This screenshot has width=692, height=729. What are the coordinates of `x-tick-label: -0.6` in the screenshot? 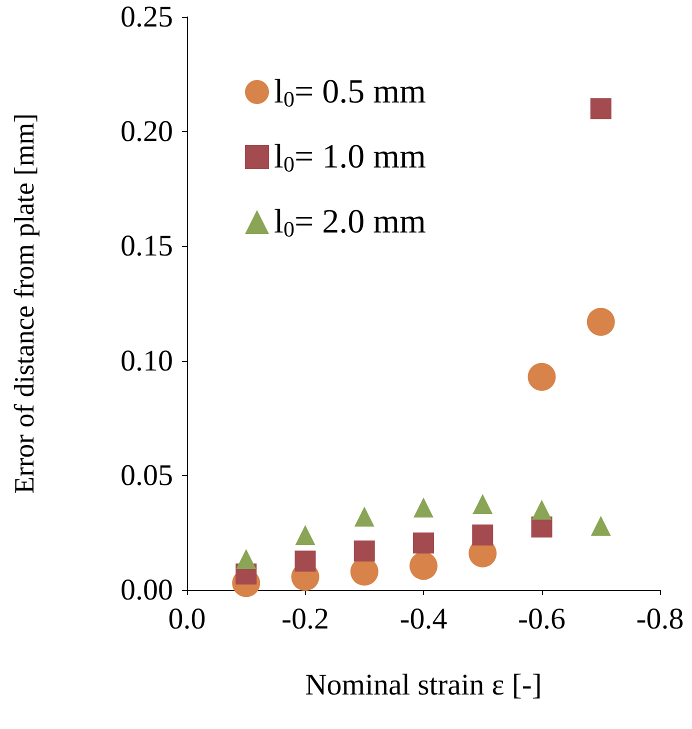 It's located at (542, 619).